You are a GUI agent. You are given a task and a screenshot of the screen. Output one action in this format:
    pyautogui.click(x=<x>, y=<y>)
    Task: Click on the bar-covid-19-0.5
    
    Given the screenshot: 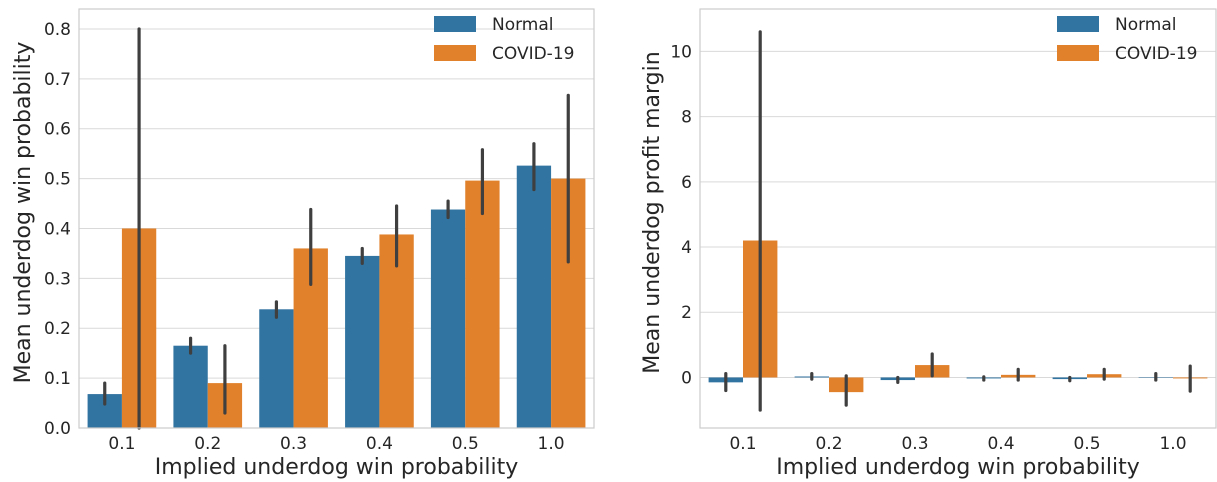 What is the action you would take?
    pyautogui.click(x=482, y=304)
    